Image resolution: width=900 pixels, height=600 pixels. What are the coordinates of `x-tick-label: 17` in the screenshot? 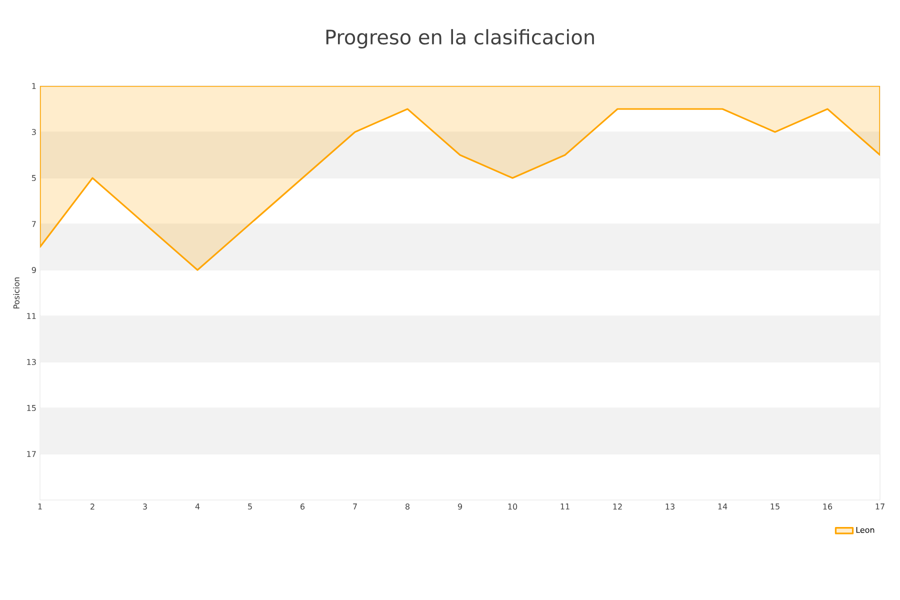 It's located at (880, 507).